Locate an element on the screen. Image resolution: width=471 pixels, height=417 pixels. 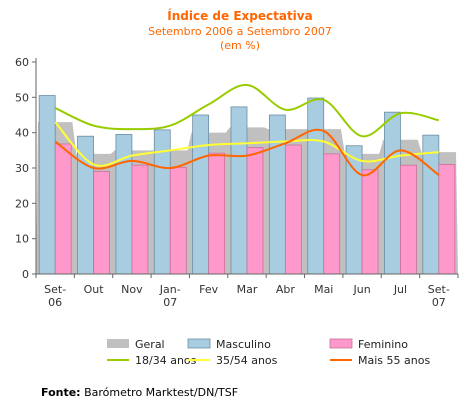
x-tick-label-line: Mar is located at coordinates (247, 289).